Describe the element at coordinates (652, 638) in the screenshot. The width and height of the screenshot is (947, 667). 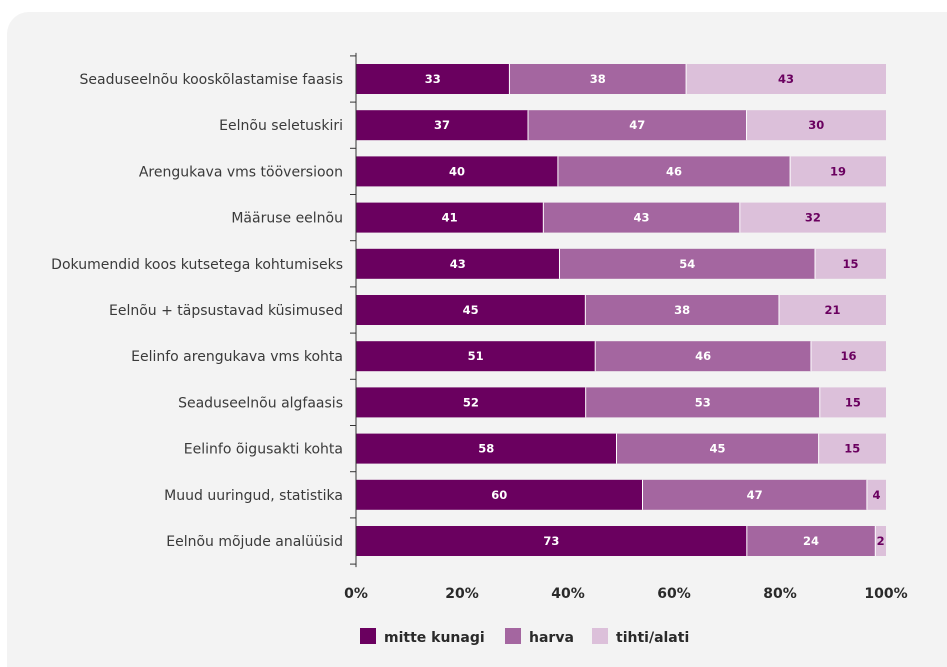
I see `legend-label: tihti/alati` at that location.